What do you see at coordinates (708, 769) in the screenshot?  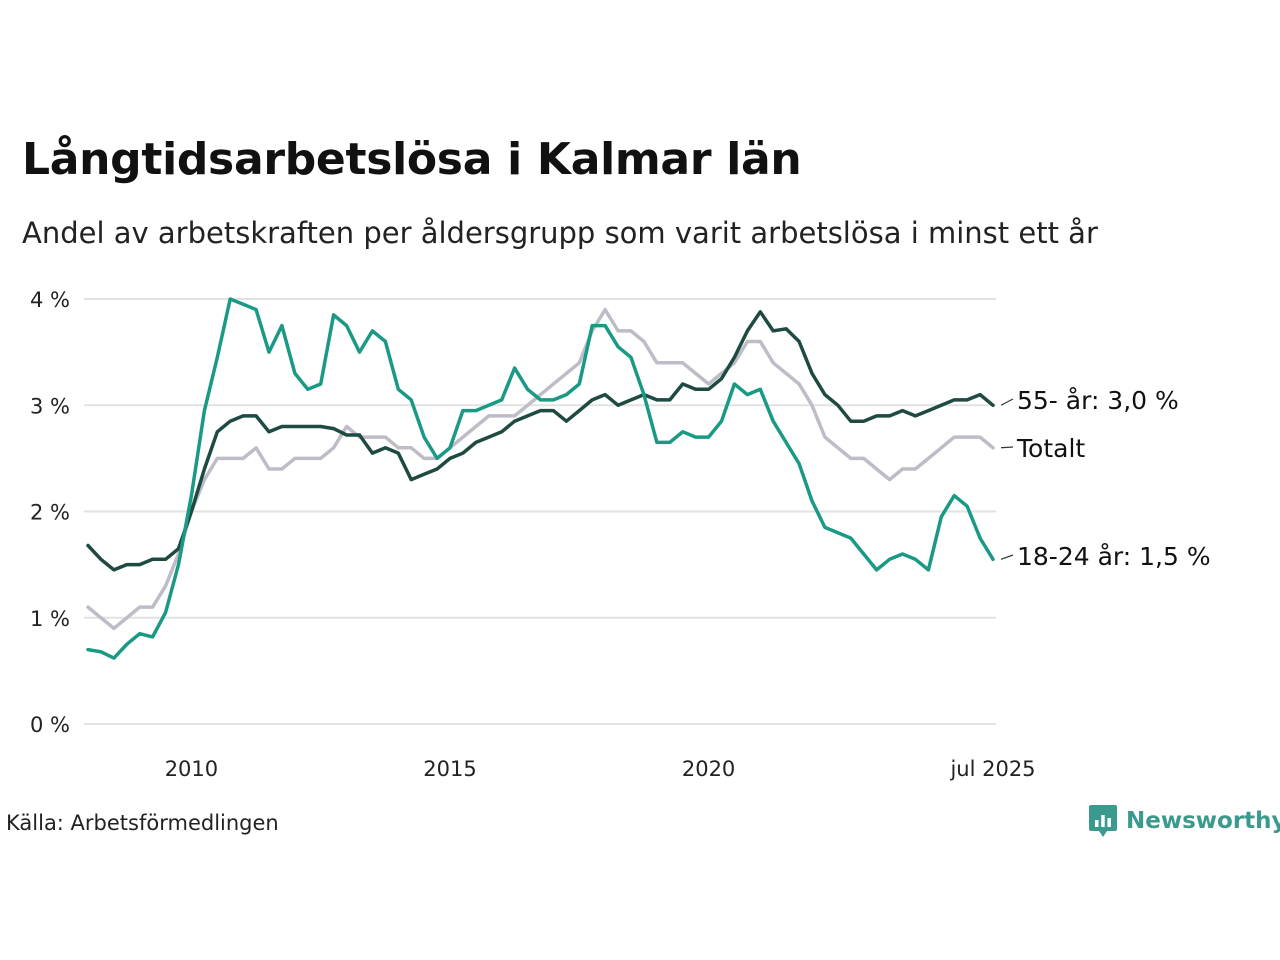 I see `x-tick-label: 2020` at bounding box center [708, 769].